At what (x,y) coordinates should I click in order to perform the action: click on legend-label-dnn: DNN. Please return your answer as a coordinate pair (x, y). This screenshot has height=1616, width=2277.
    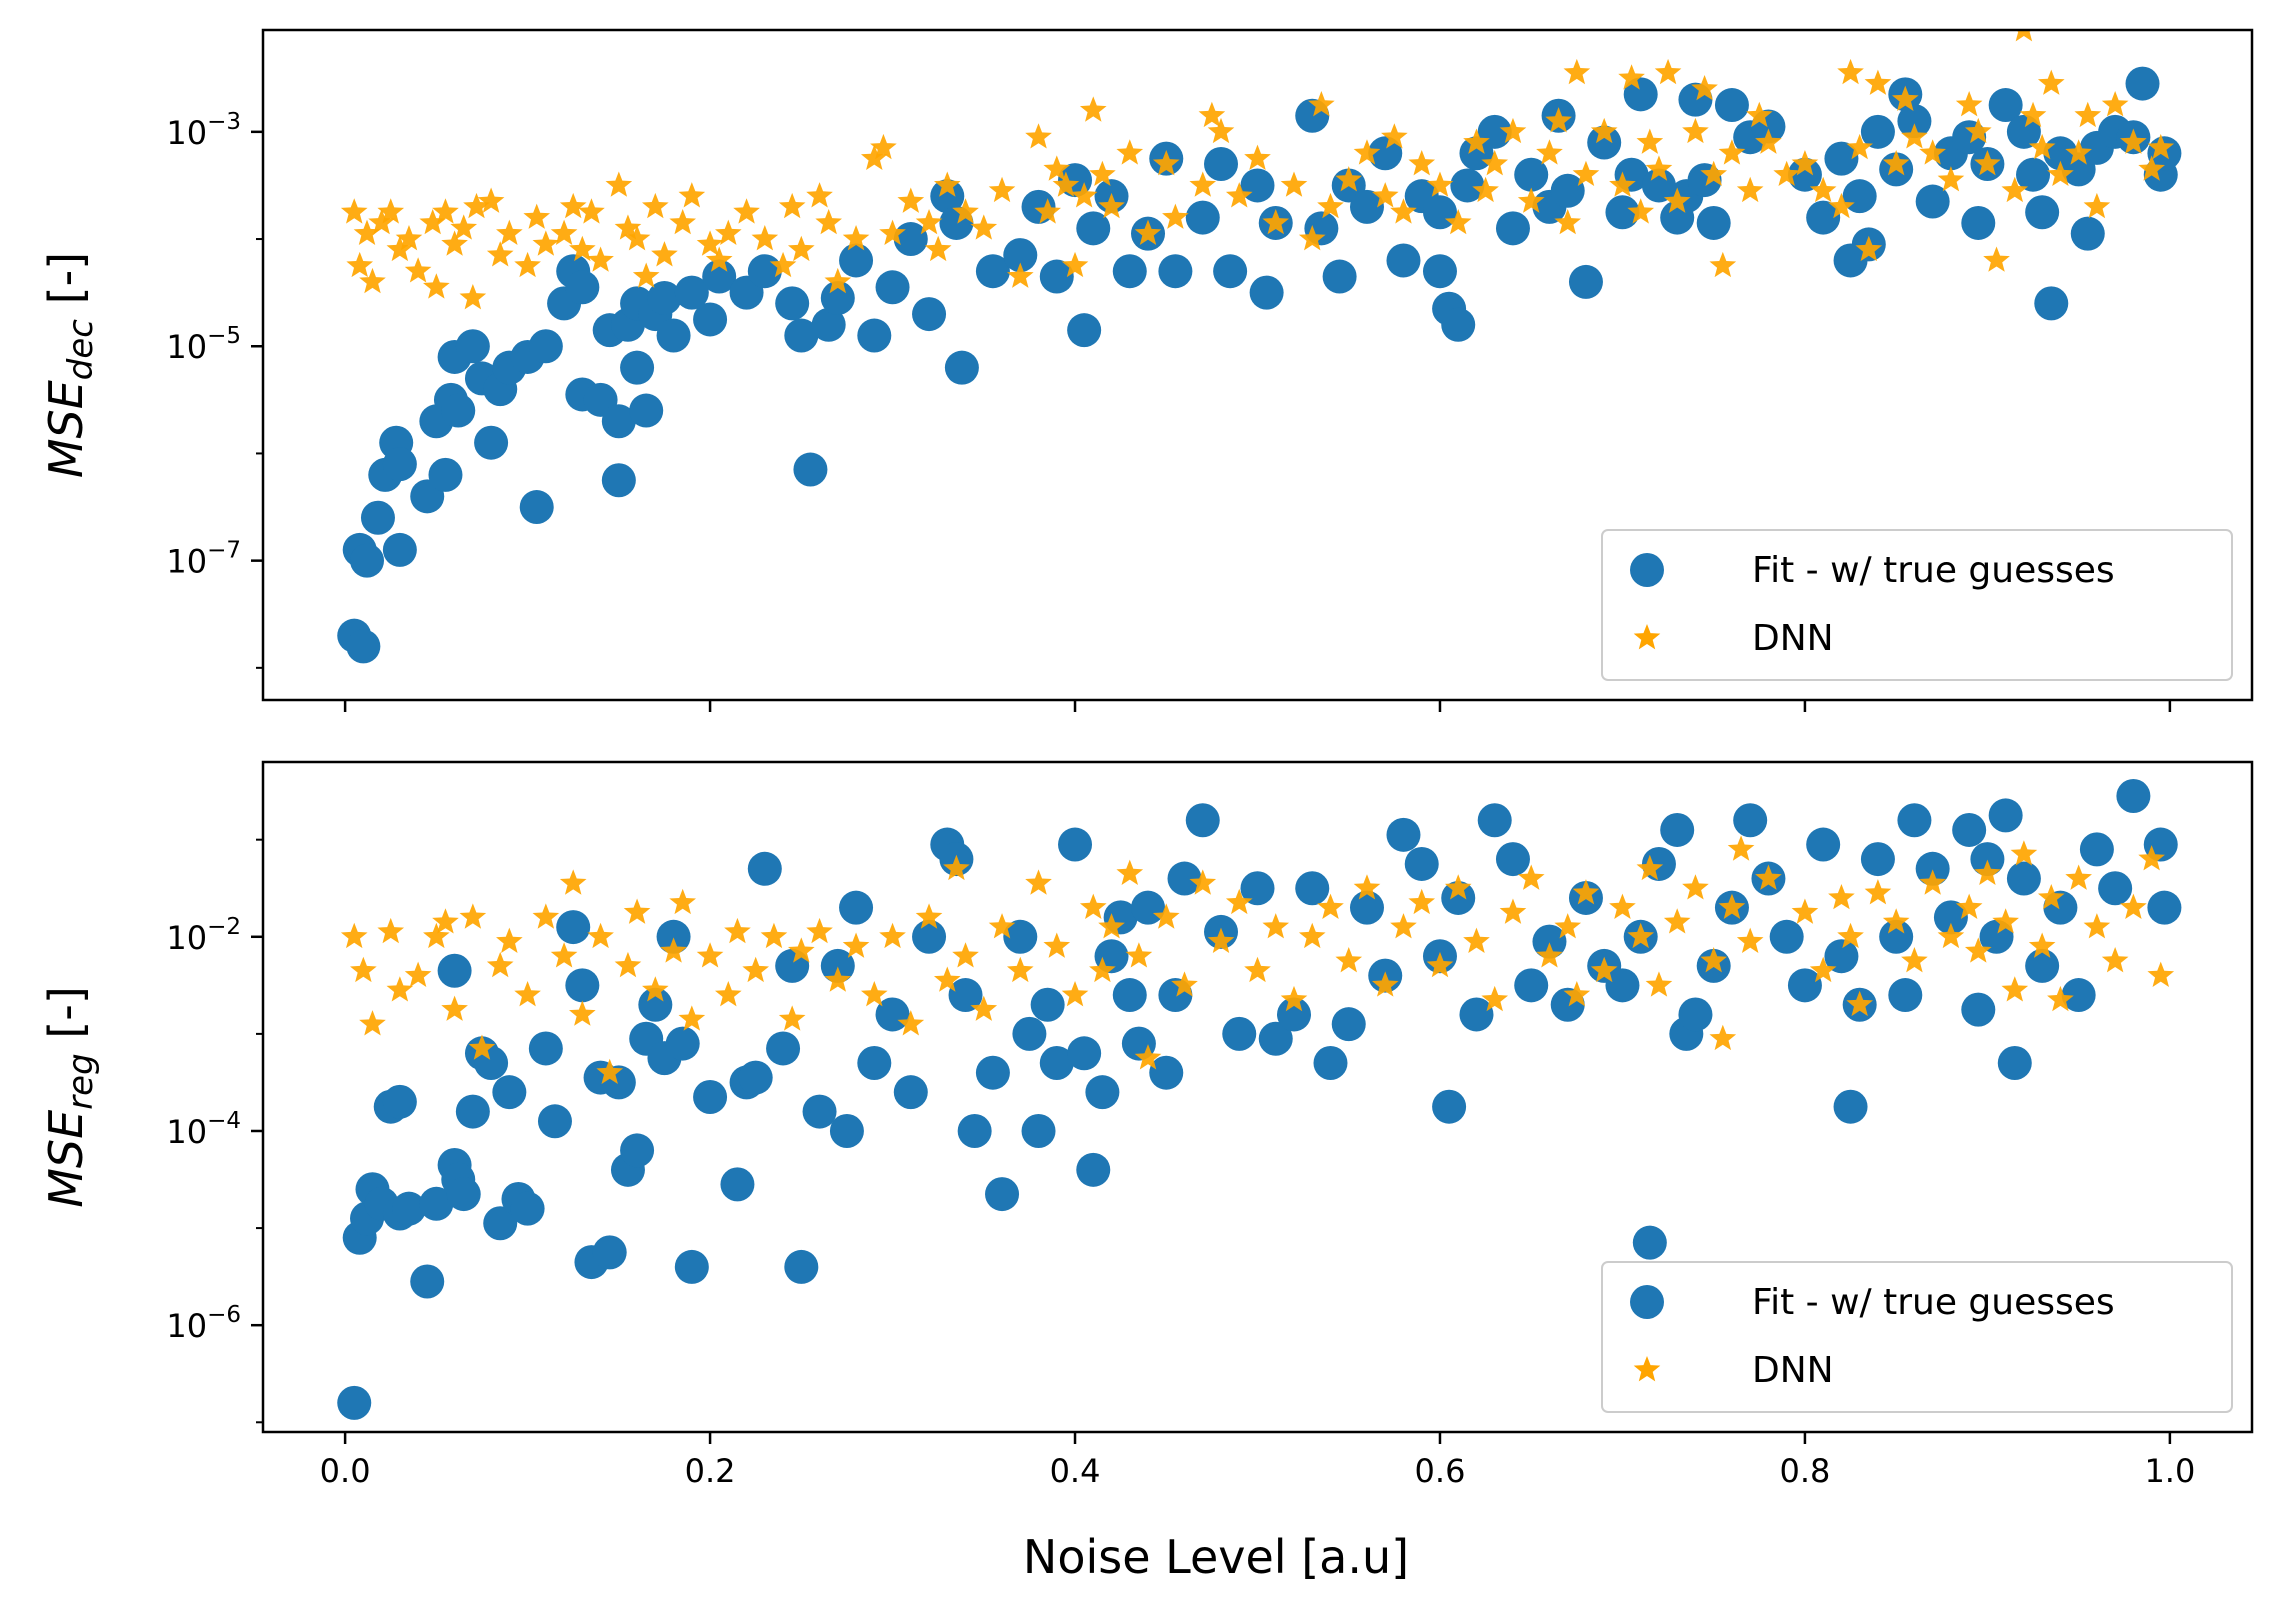
    Looking at the image, I should click on (1793, 638).